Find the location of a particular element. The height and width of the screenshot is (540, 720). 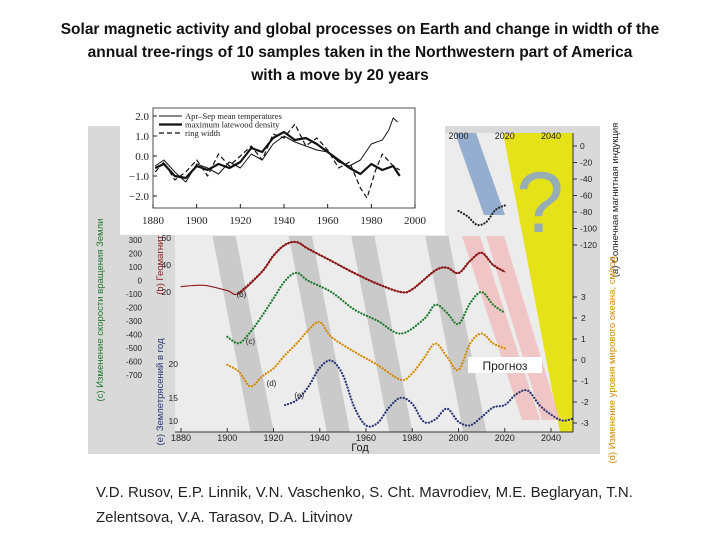

x-tick-label: 1920 is located at coordinates (273, 438).